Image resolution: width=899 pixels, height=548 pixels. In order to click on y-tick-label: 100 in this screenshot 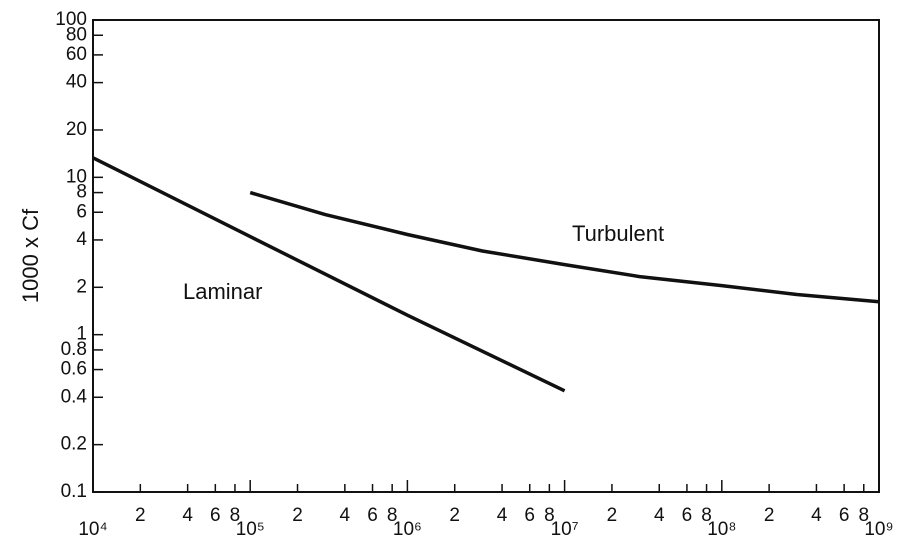, I will do `click(71, 19)`.